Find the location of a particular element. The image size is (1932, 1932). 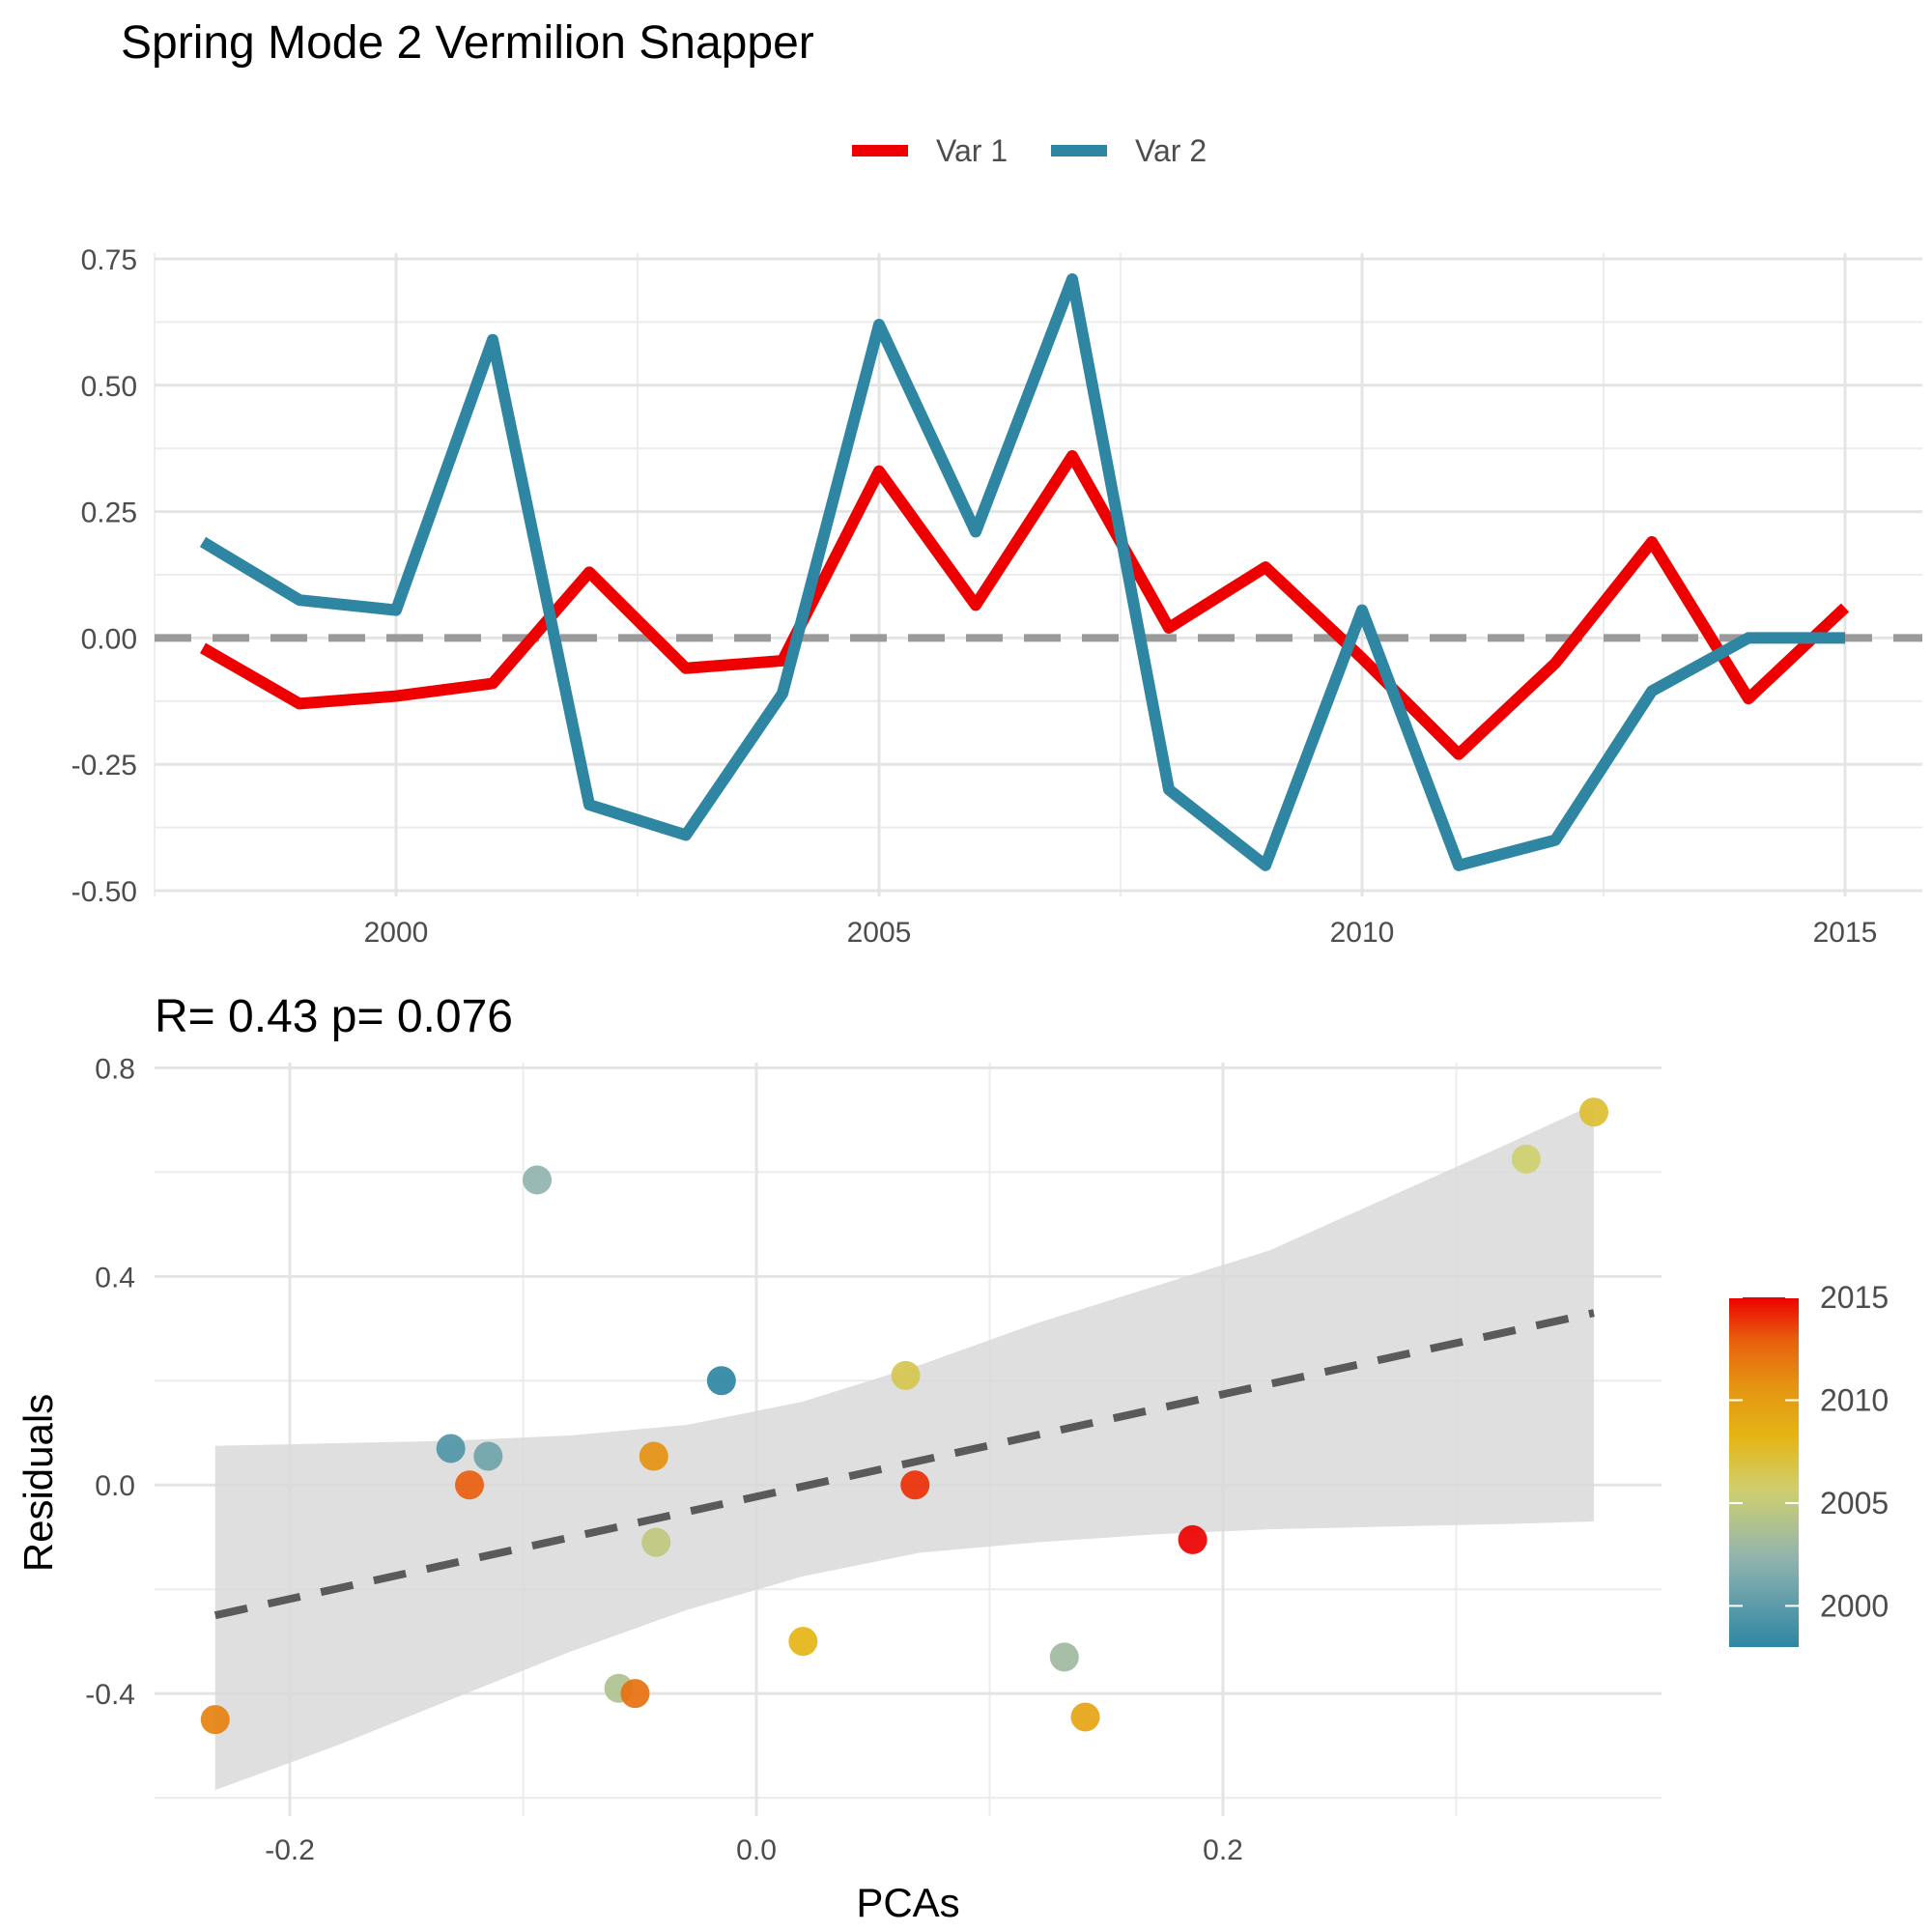

x-tick-label: -0.2 is located at coordinates (290, 1850).